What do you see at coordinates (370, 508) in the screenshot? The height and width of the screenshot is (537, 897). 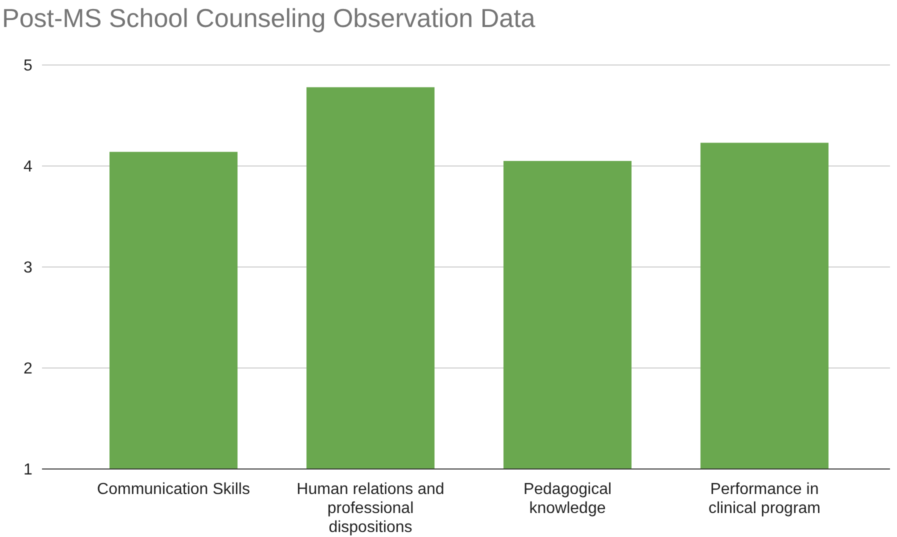 I see `x-tick-label: Human relations and professional dispositions` at bounding box center [370, 508].